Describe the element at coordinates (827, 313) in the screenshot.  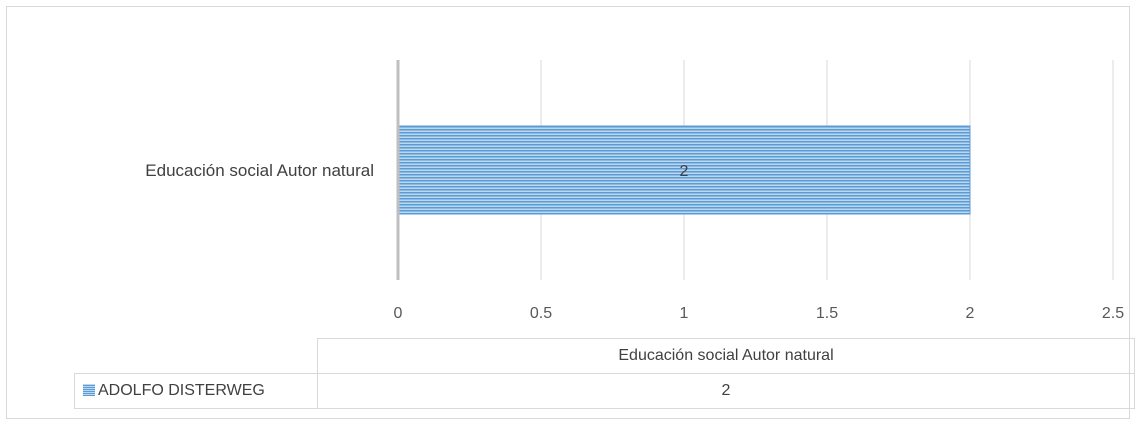
I see `x-tick-label: 1.5` at that location.